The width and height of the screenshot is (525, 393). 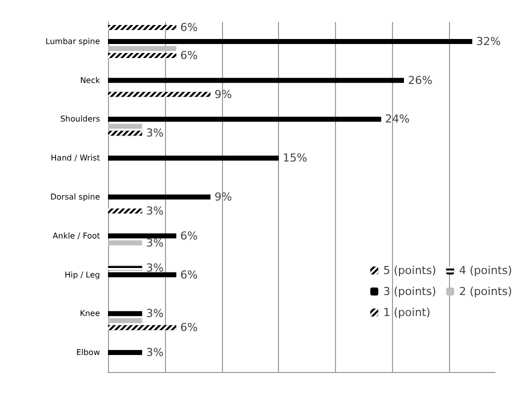 I want to click on y-tick-label: Shoulders, so click(x=80, y=119).